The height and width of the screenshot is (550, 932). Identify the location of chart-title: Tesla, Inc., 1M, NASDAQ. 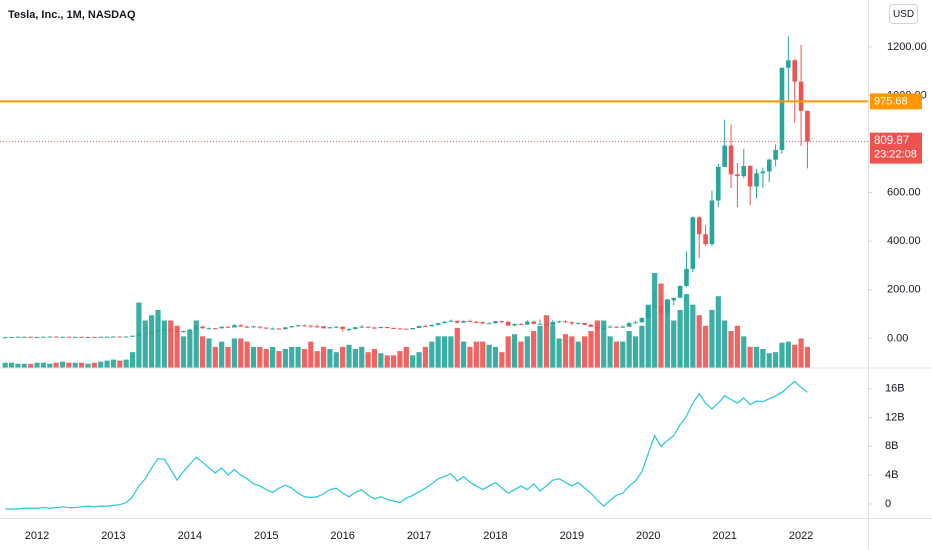
(72, 15).